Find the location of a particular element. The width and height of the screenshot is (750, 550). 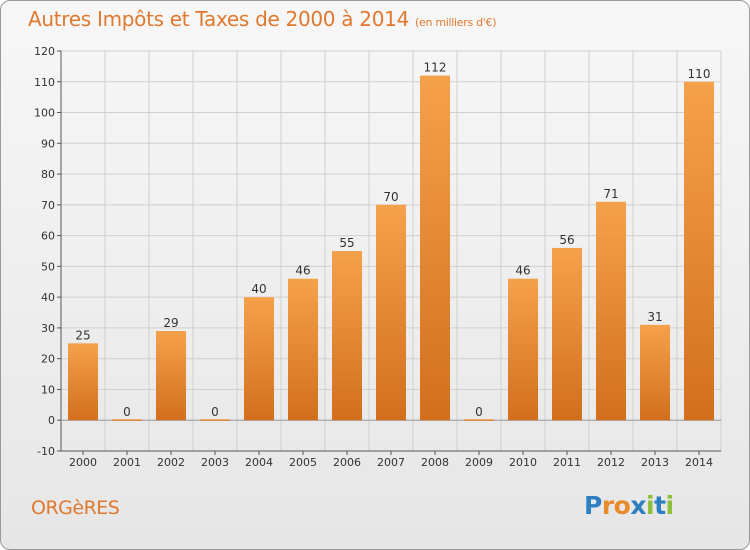

x-tick-label: 2011 is located at coordinates (567, 462).